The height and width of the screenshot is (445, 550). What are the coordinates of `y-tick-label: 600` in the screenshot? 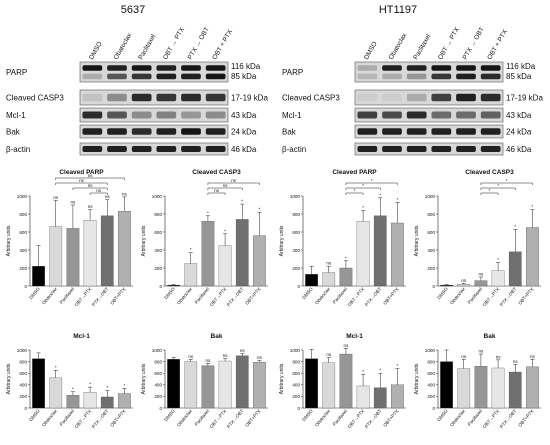 It's located at (158, 232).